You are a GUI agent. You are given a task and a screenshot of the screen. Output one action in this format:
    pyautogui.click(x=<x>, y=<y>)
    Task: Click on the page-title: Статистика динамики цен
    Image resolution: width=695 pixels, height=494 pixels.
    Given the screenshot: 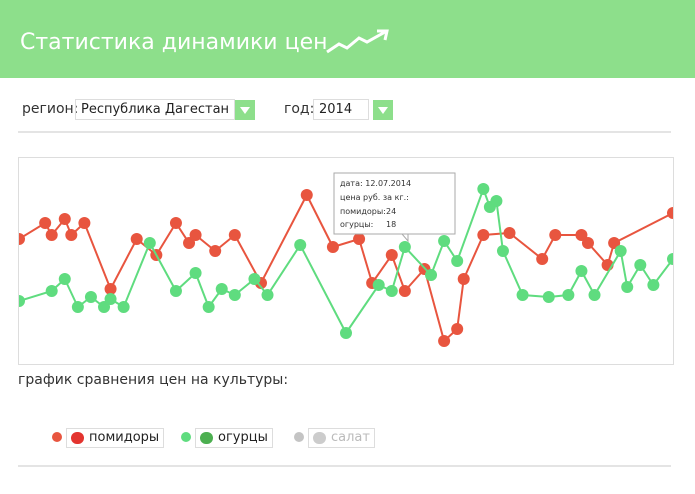 What is the action you would take?
    pyautogui.click(x=174, y=42)
    